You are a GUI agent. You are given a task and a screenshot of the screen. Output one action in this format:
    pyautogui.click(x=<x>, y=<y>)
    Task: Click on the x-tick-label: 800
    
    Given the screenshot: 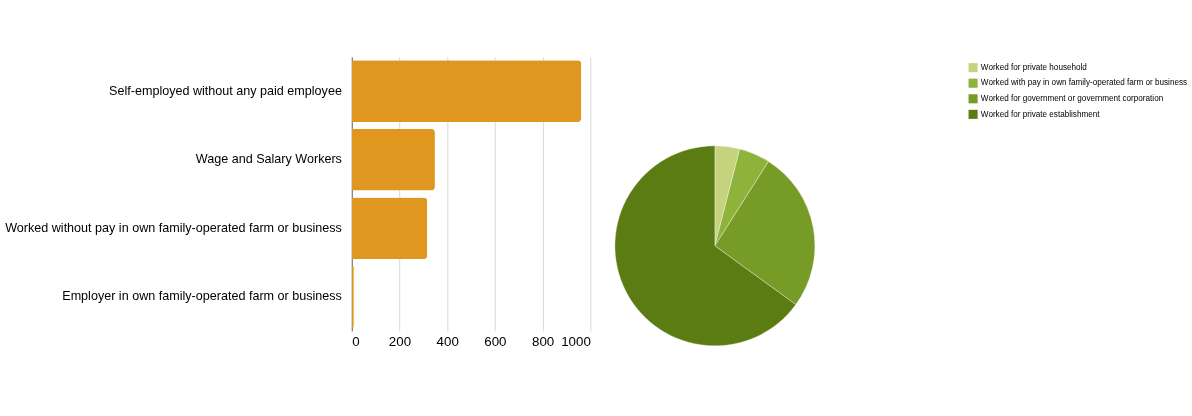 What is the action you would take?
    pyautogui.click(x=543, y=342)
    